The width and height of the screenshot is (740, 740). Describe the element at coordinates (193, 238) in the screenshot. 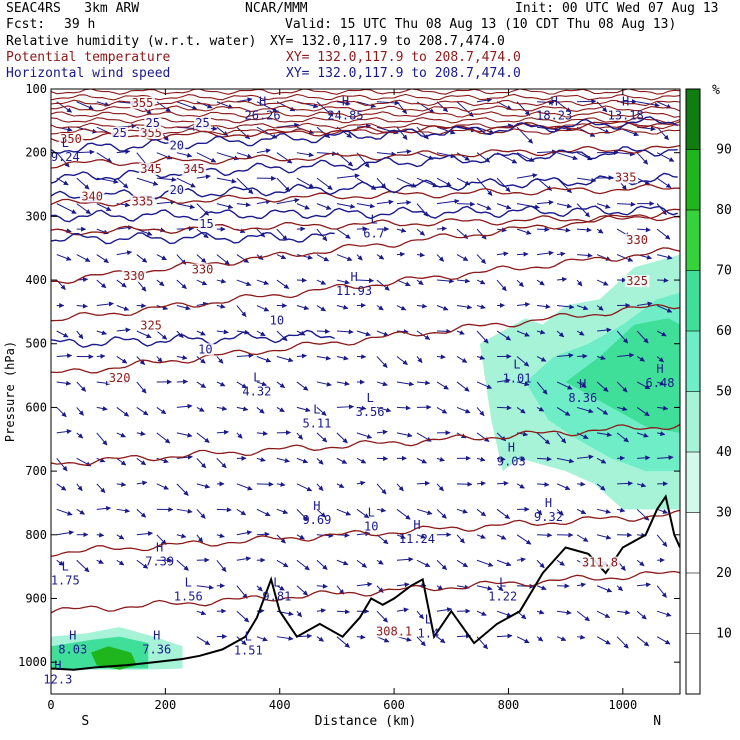

I see `wind-speed-contour` at that location.